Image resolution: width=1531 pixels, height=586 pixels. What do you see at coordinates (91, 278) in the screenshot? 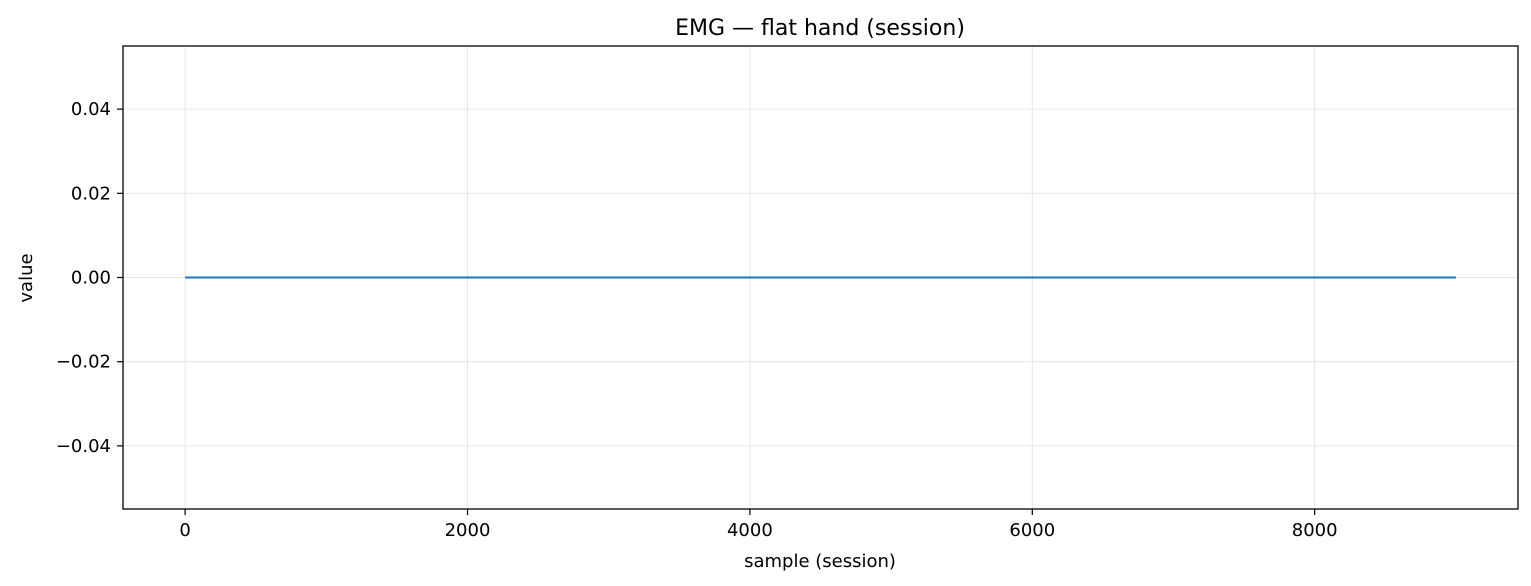
I see `y-tick-label: 0.00` at bounding box center [91, 278].